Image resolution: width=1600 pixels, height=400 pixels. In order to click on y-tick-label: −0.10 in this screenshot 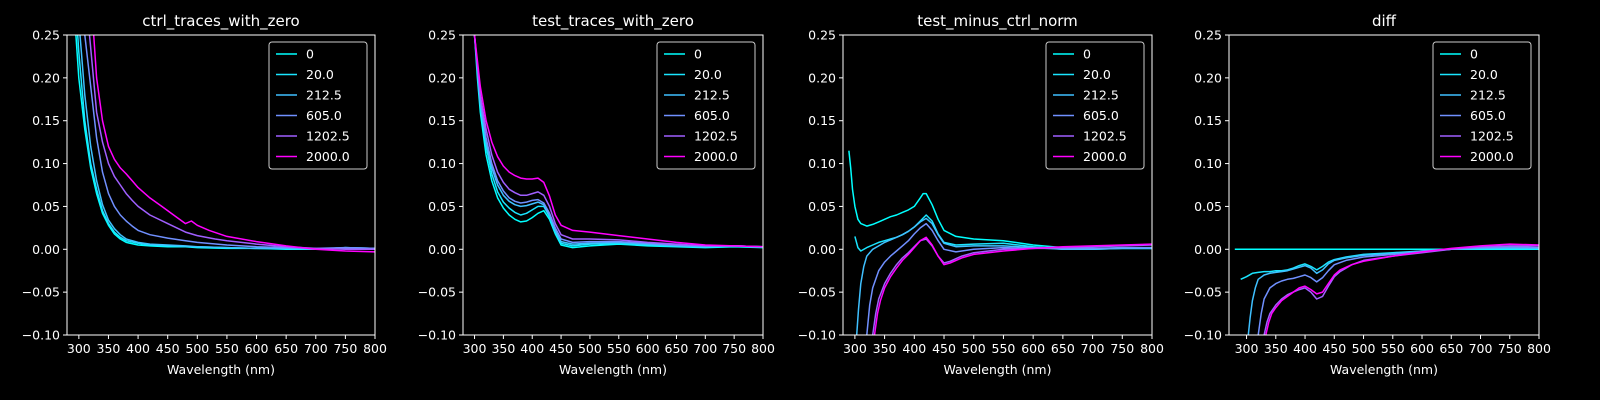, I will do `click(817, 335)`.